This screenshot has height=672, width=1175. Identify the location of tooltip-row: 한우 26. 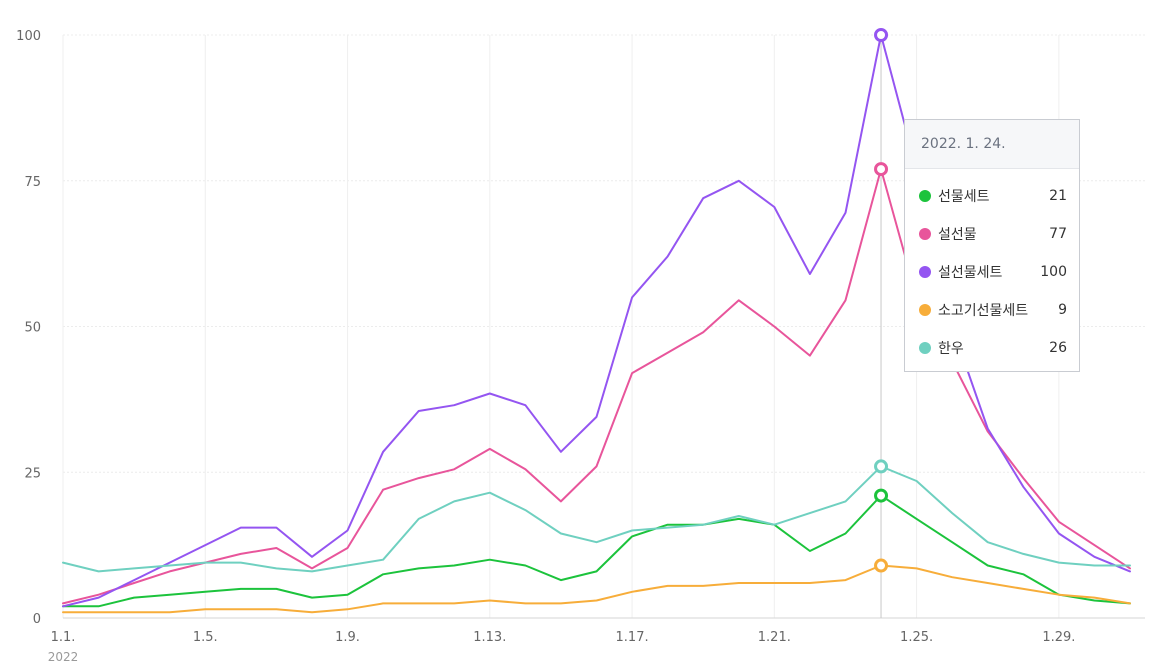
(992, 348).